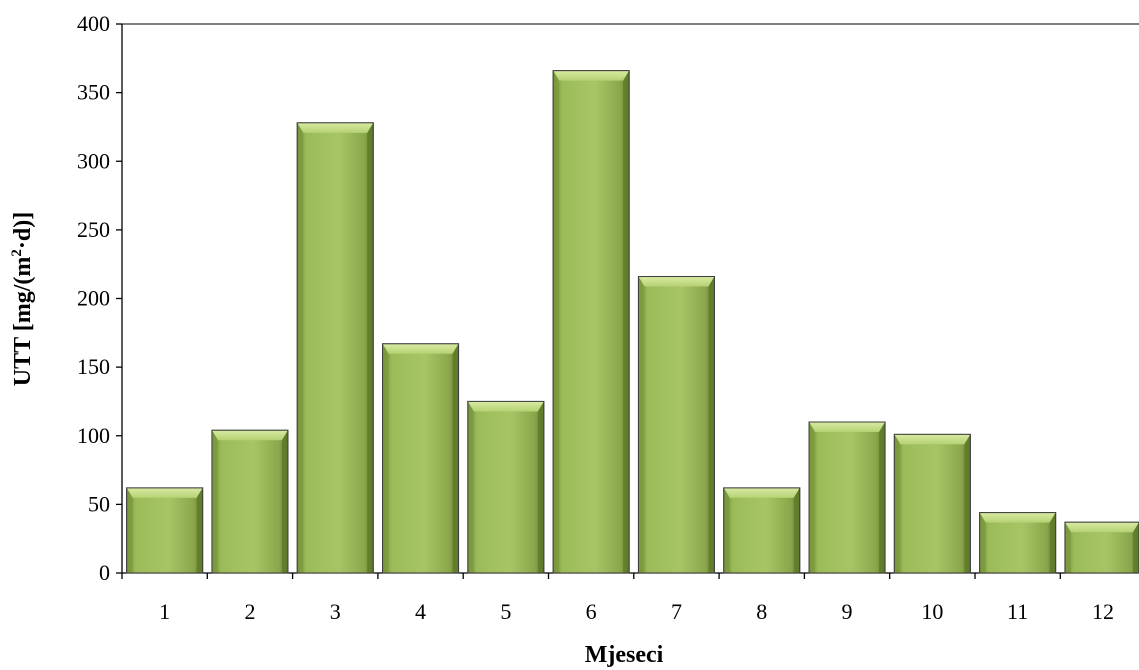 The image size is (1139, 670). What do you see at coordinates (676, 611) in the screenshot?
I see `x-tick-label: 7` at bounding box center [676, 611].